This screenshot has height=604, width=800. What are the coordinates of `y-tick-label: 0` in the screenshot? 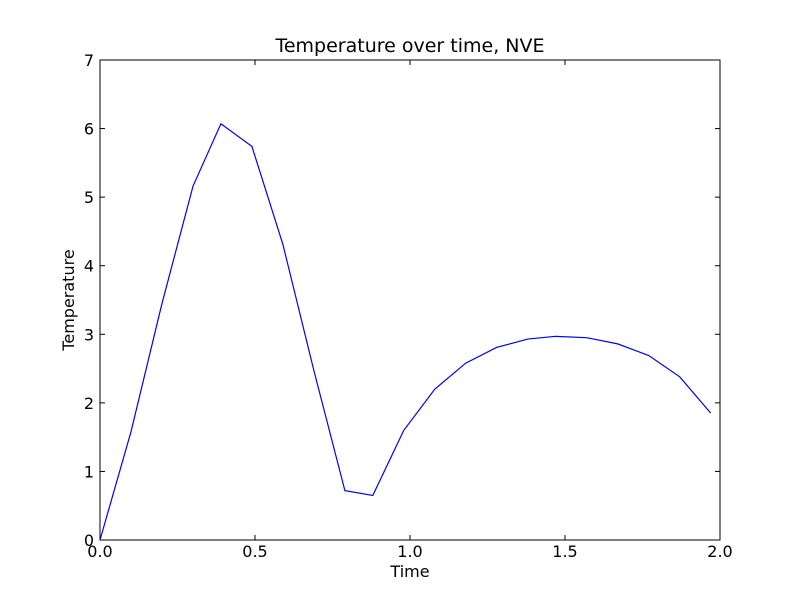 It's located at (89, 540).